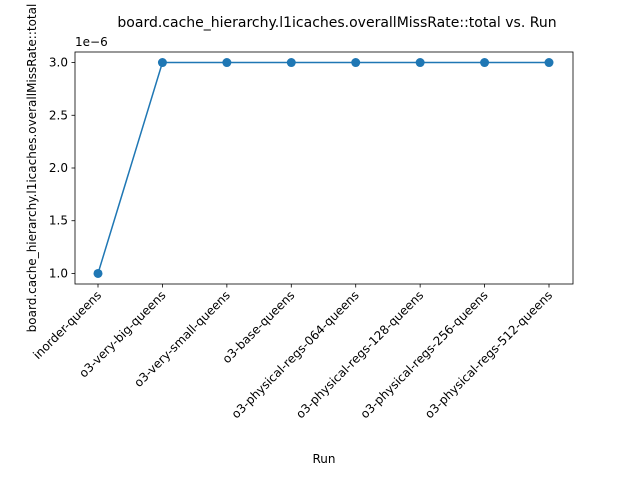 The image size is (640, 484). Describe the element at coordinates (91, 42) in the screenshot. I see `y-axis-offset-label: 1e−6` at that location.